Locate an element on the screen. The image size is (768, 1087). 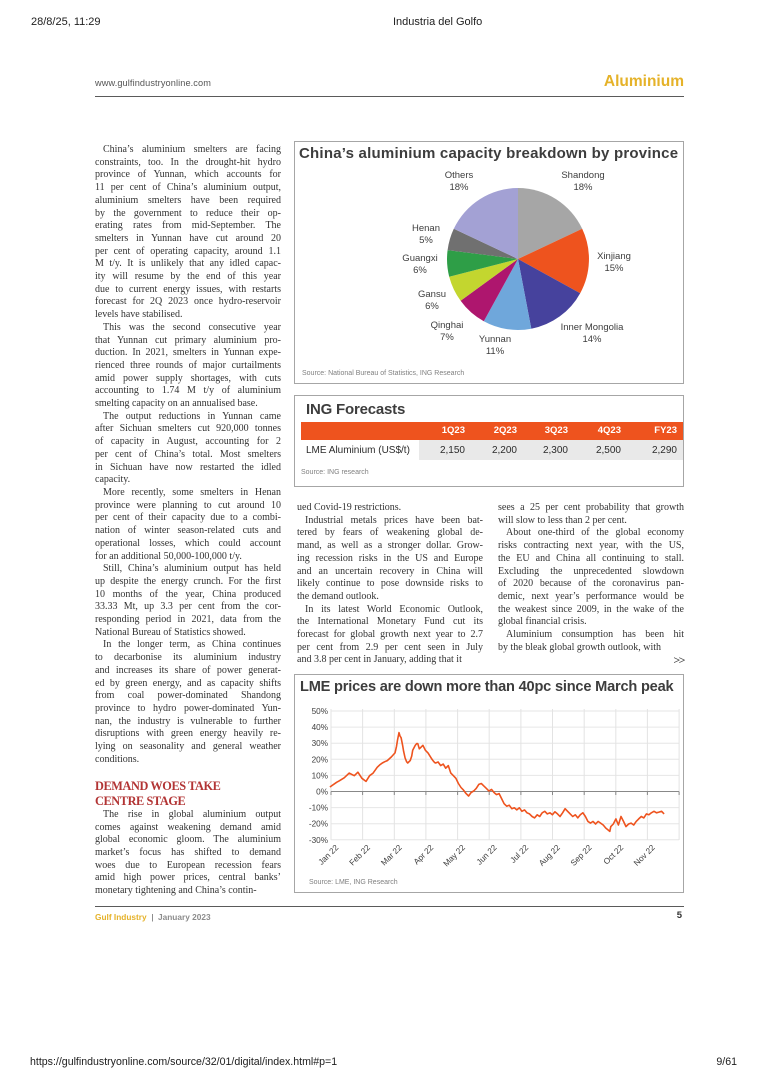
svg-text: Aug 22 is located at coordinates (549, 855).